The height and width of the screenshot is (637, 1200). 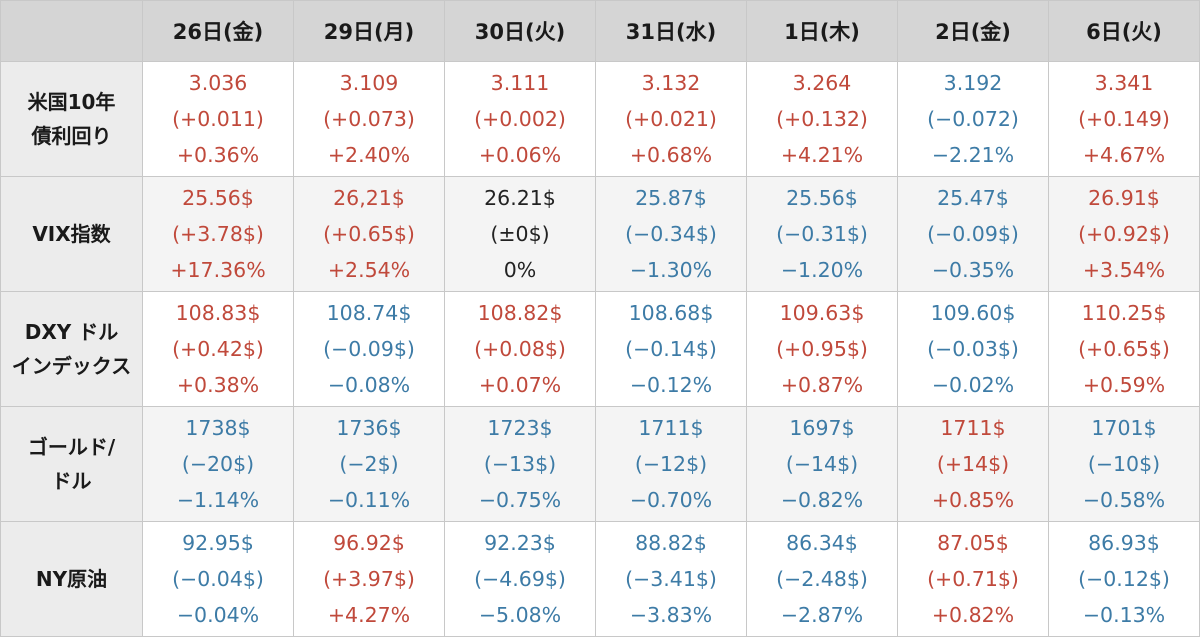 I want to click on cell-percent: −0.75%, so click(x=520, y=500).